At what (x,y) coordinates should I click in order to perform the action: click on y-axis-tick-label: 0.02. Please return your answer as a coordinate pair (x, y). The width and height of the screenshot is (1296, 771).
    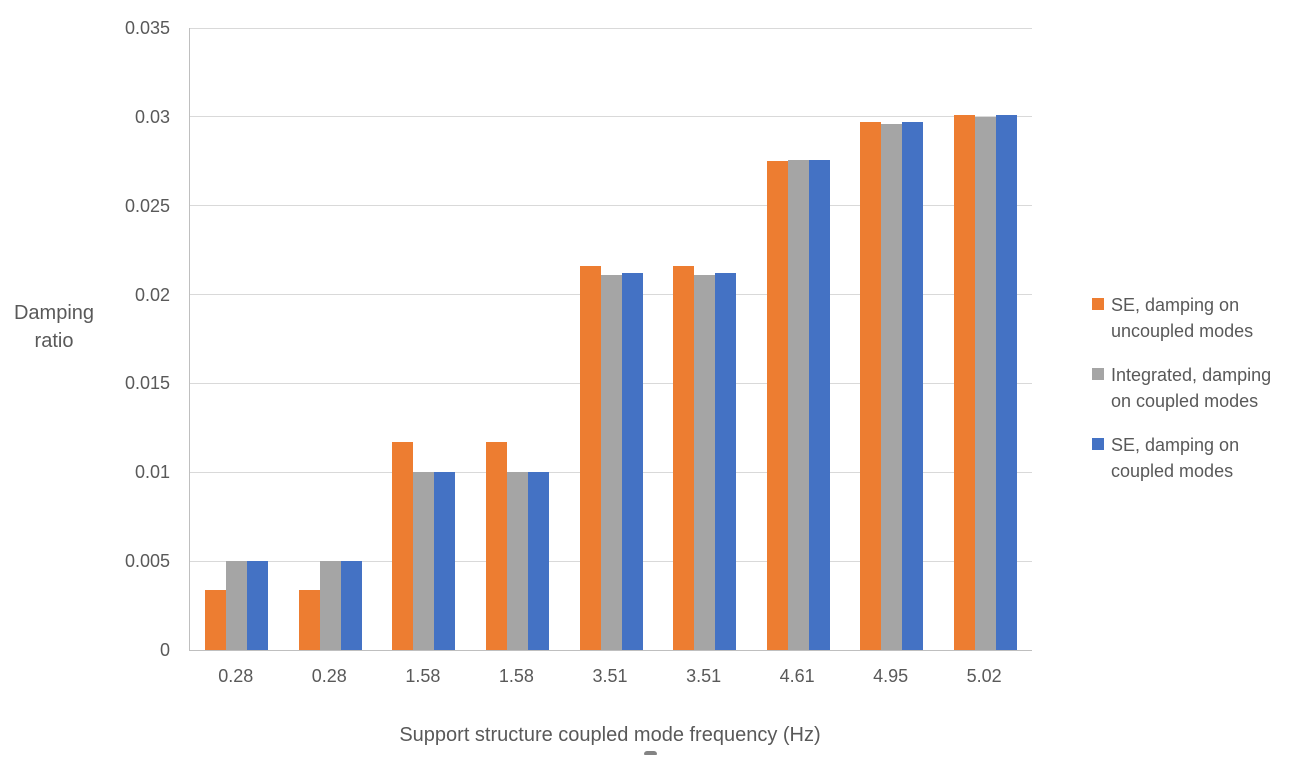
    Looking at the image, I should click on (152, 294).